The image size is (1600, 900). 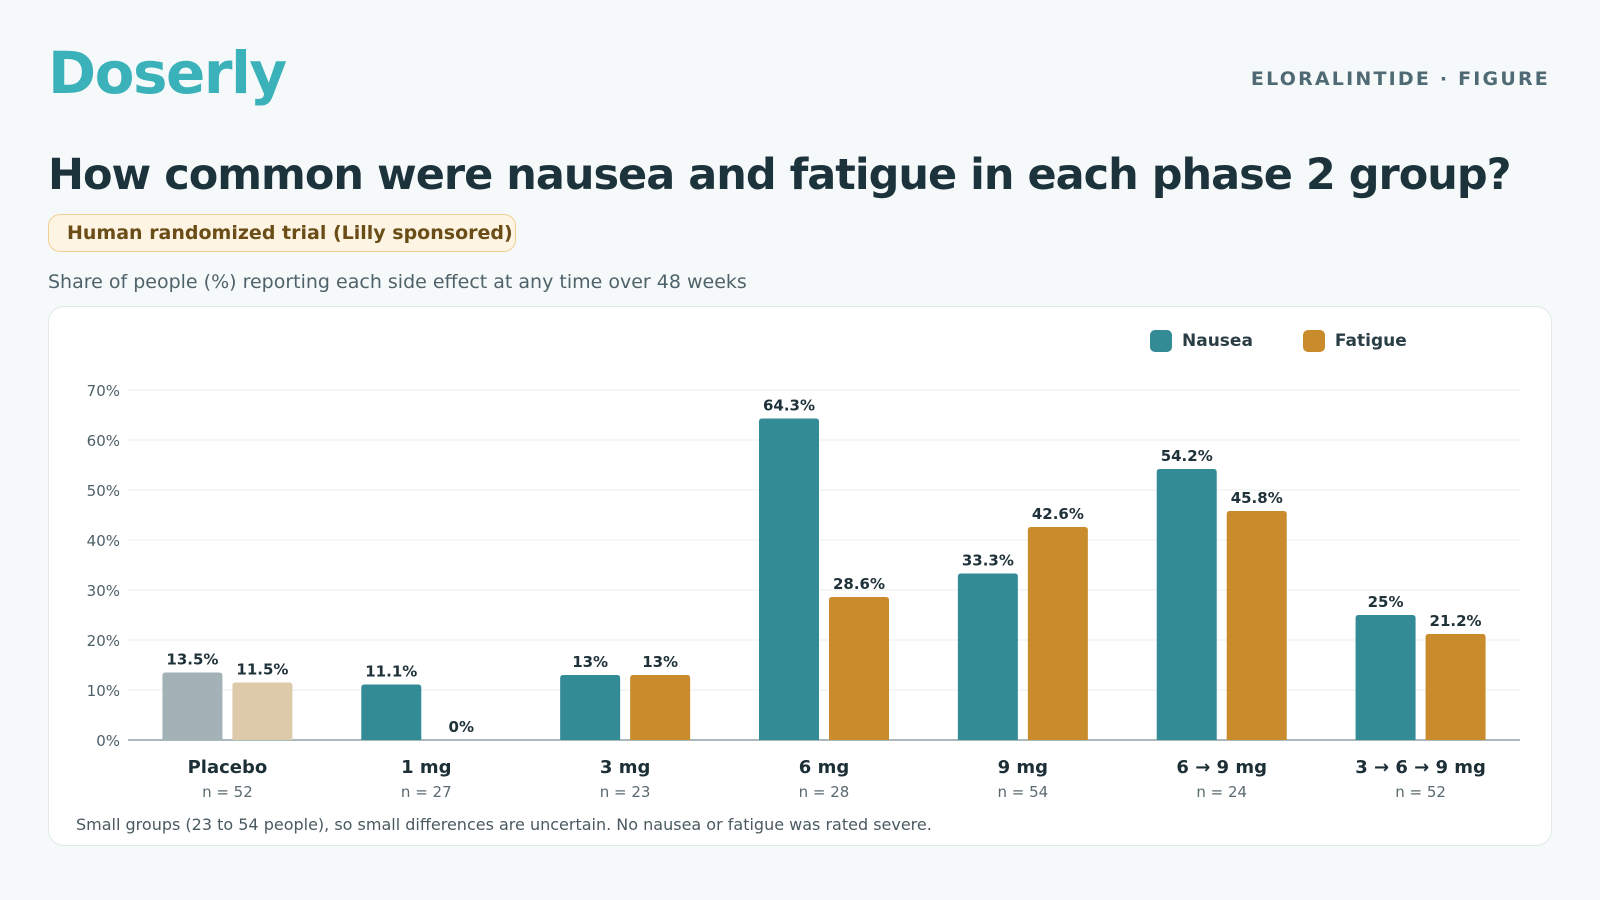 I want to click on x-category-label: 3 mg, so click(x=625, y=767).